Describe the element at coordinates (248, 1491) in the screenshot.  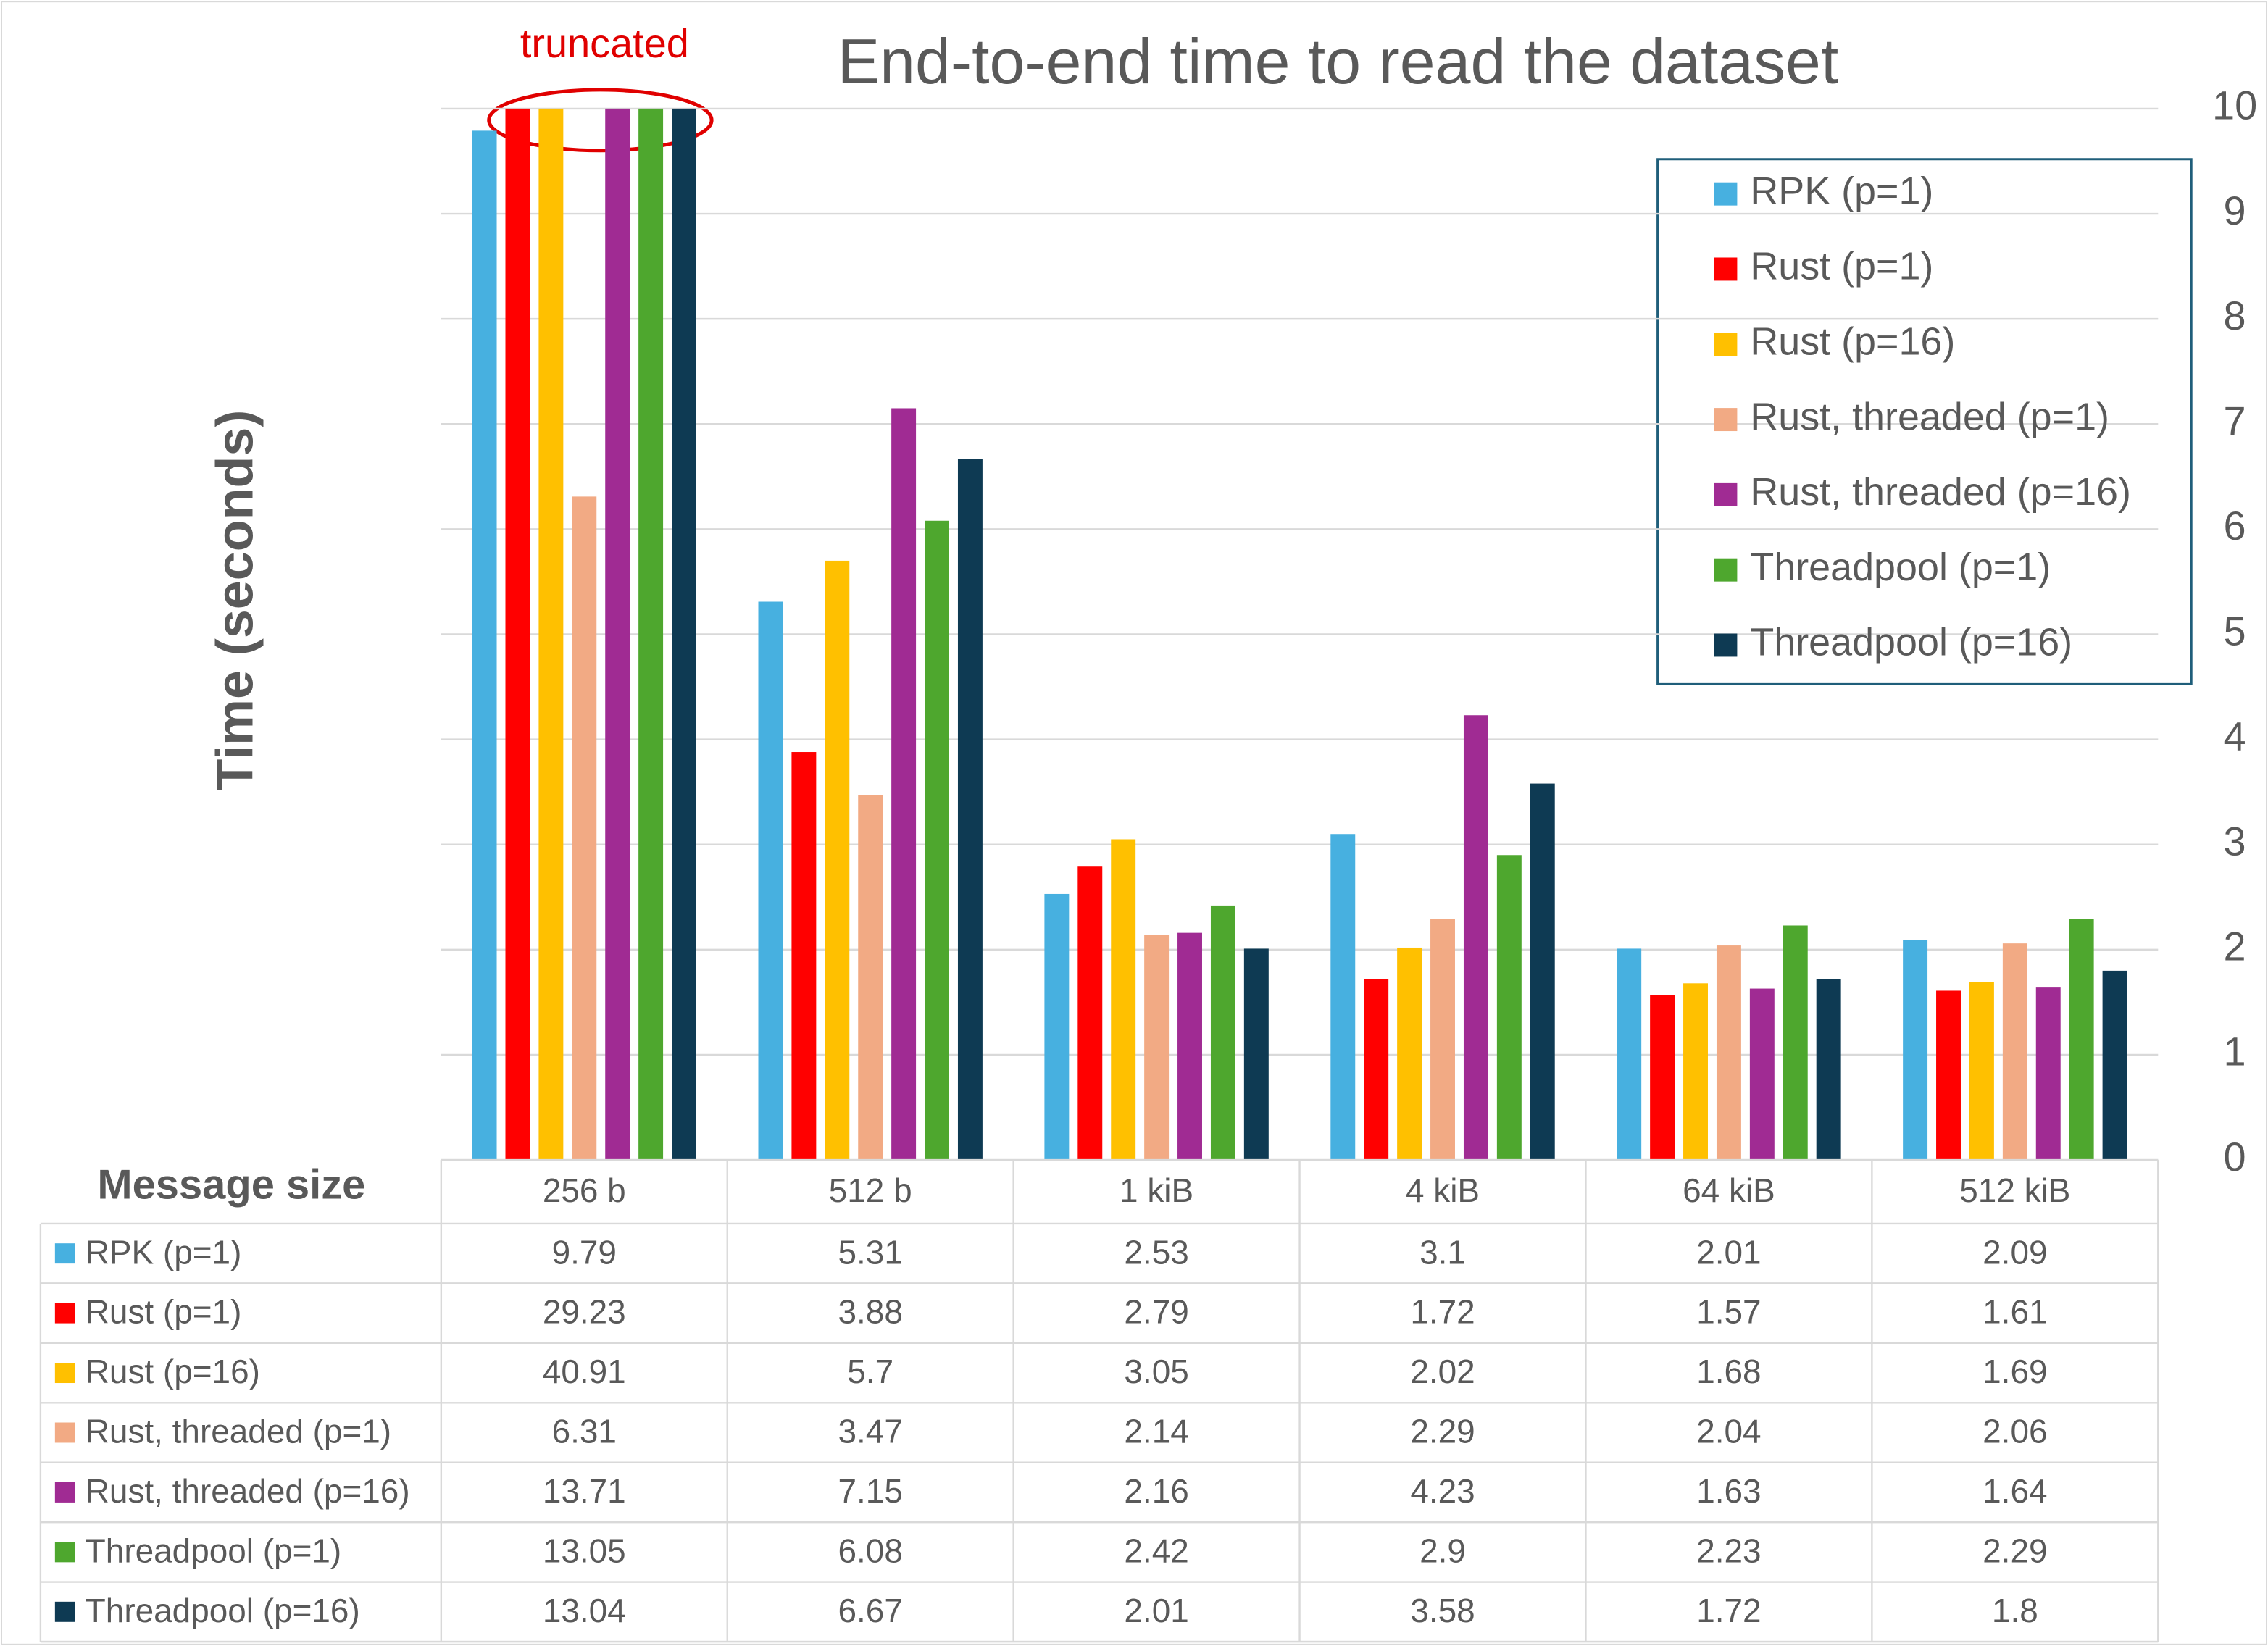
I see `table-row-label: Rust, threaded (p=16)` at that location.